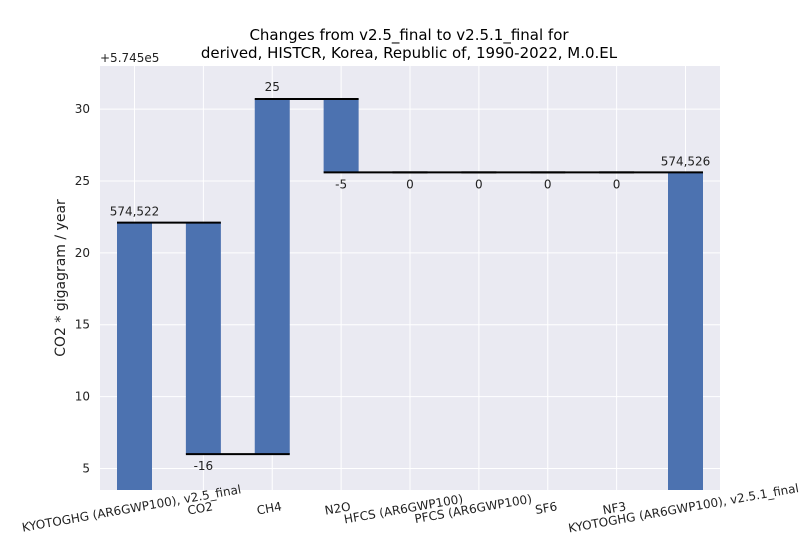  What do you see at coordinates (204, 466) in the screenshot?
I see `data-label: -16` at bounding box center [204, 466].